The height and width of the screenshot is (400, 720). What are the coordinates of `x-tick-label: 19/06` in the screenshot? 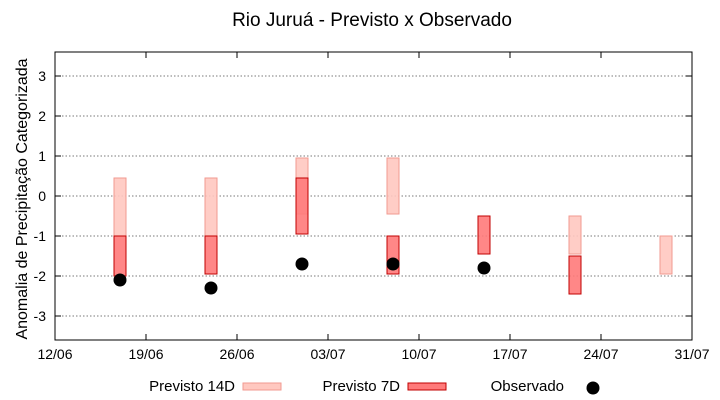 It's located at (145, 354).